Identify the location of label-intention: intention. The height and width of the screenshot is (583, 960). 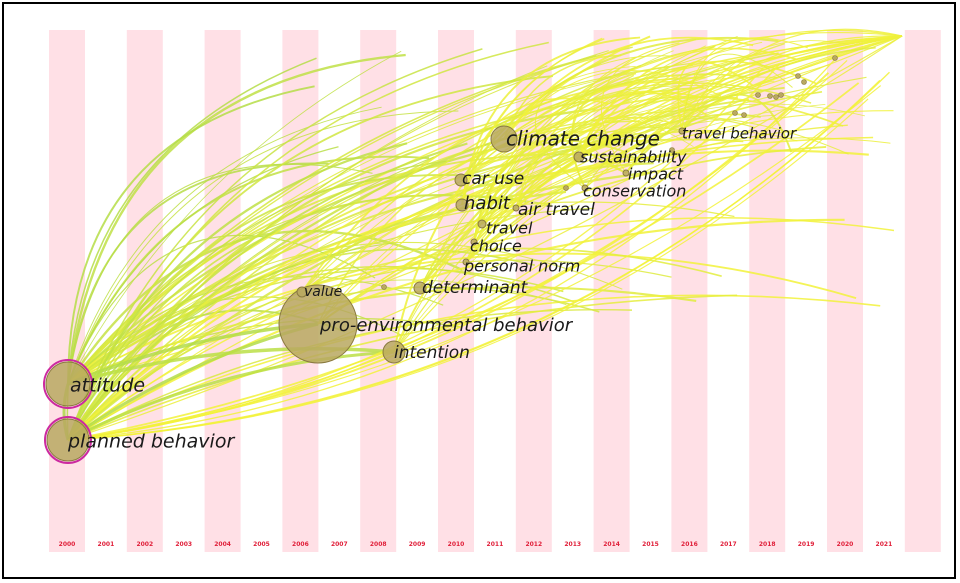
(432, 353).